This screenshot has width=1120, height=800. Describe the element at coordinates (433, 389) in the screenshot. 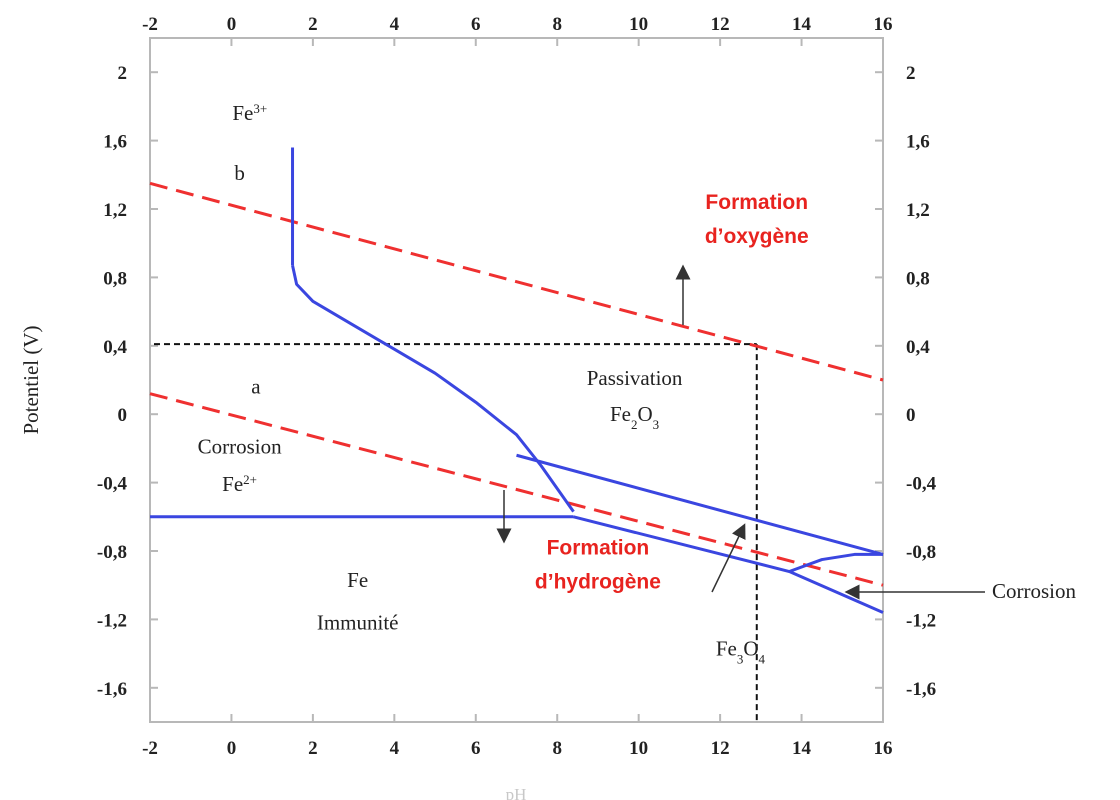

I see `boundary-fe3-oxide` at that location.